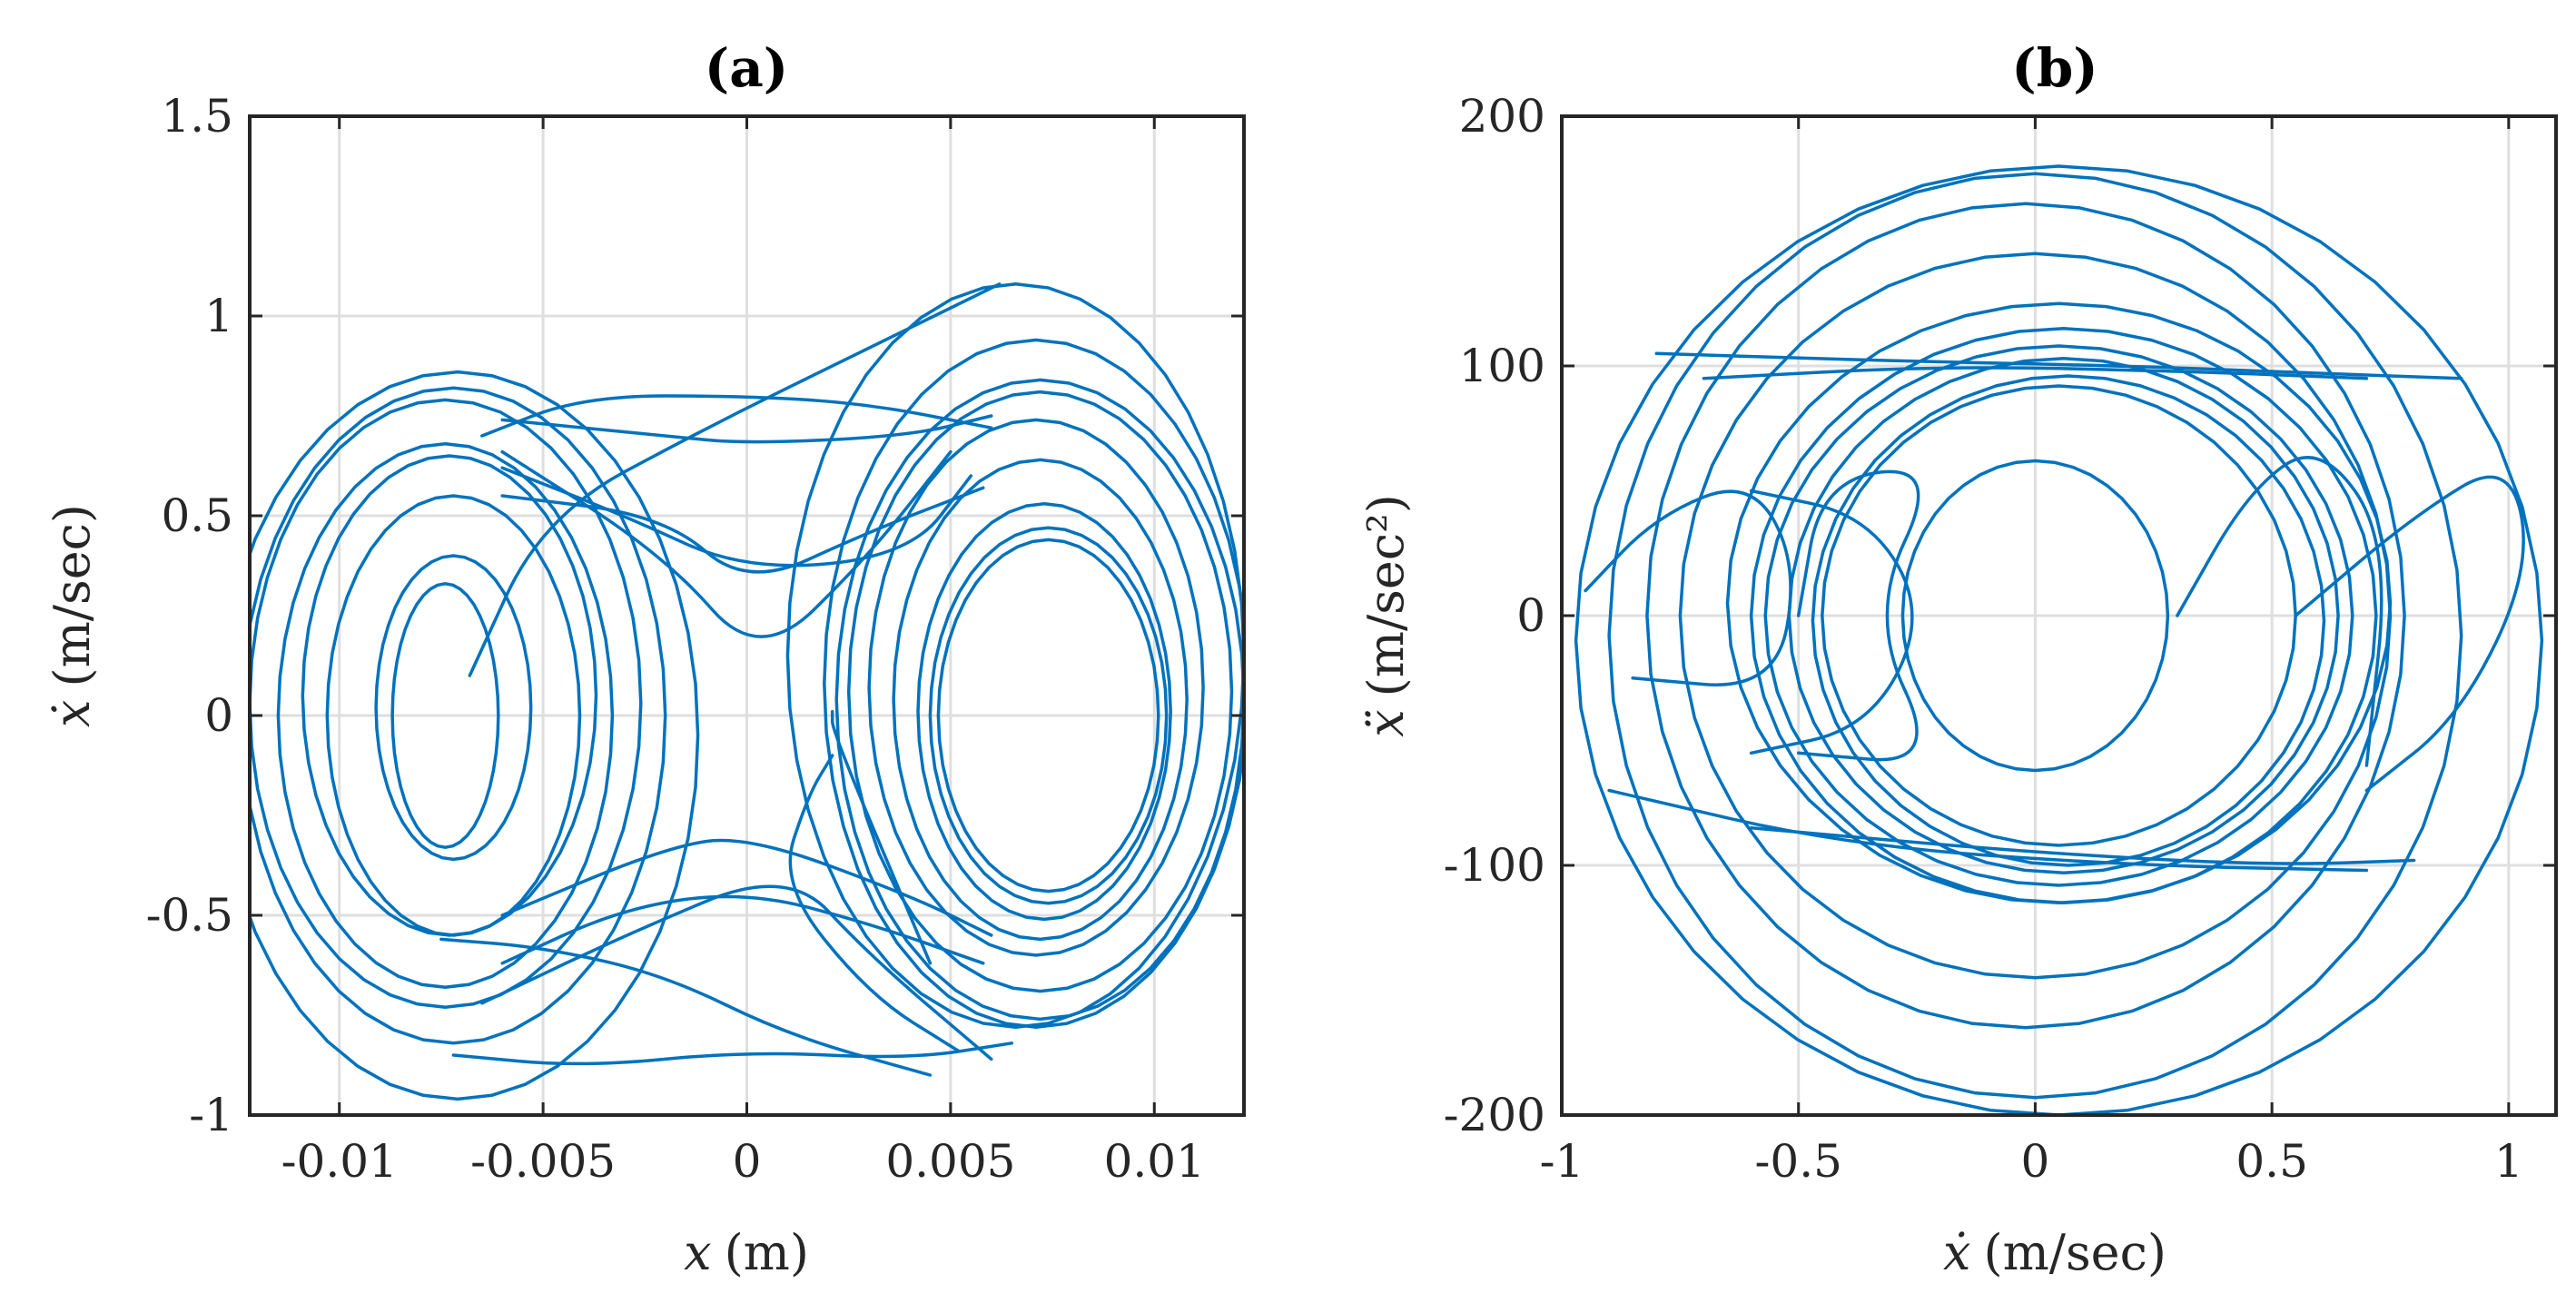 The width and height of the screenshot is (2576, 1313). Describe the element at coordinates (747, 1161) in the screenshot. I see `panel-a-xtick-label: 0` at that location.